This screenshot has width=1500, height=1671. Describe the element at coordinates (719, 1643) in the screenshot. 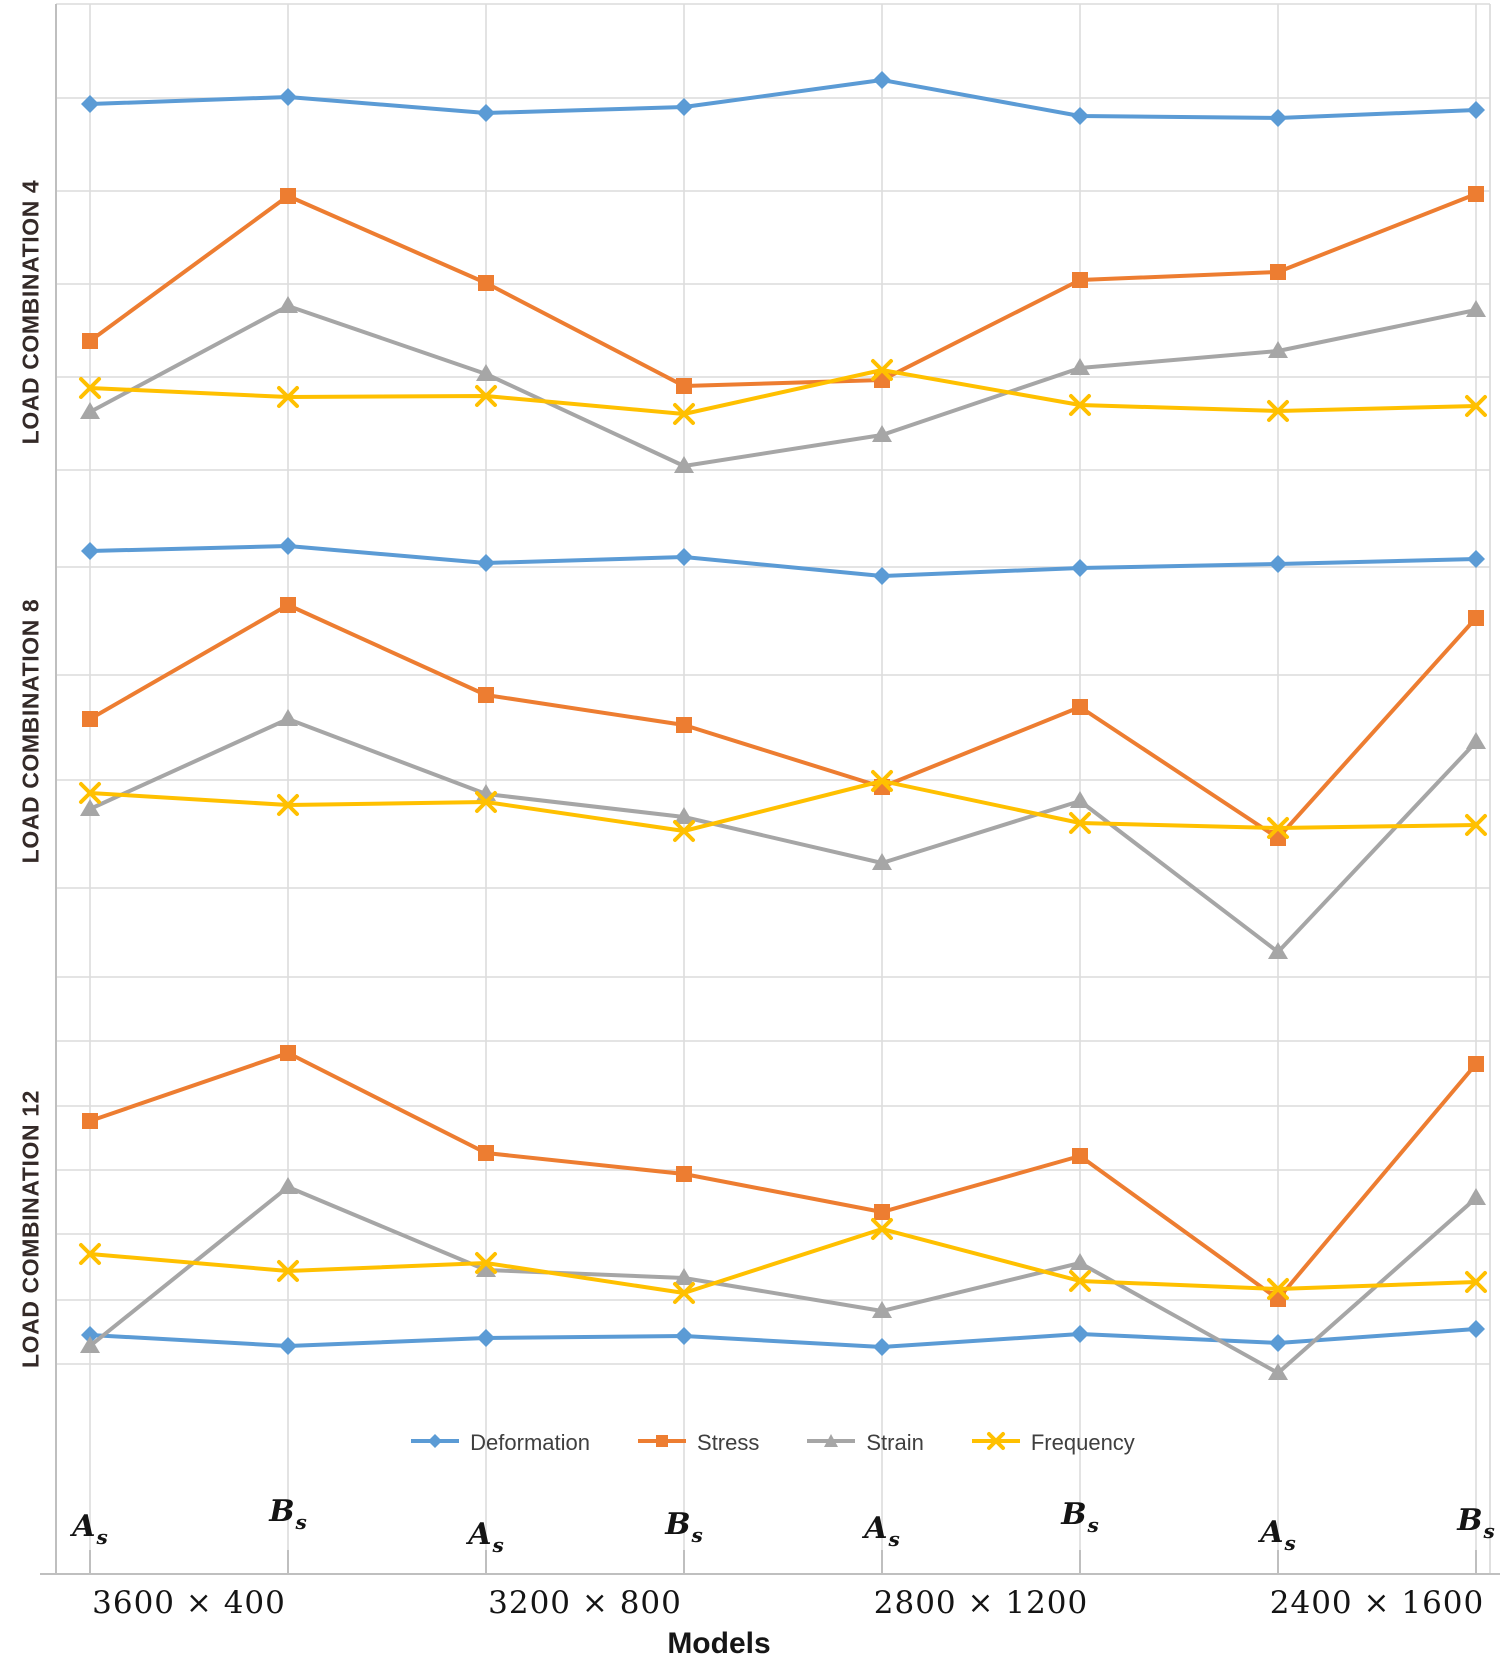

I see `x-axis-title: Models` at that location.